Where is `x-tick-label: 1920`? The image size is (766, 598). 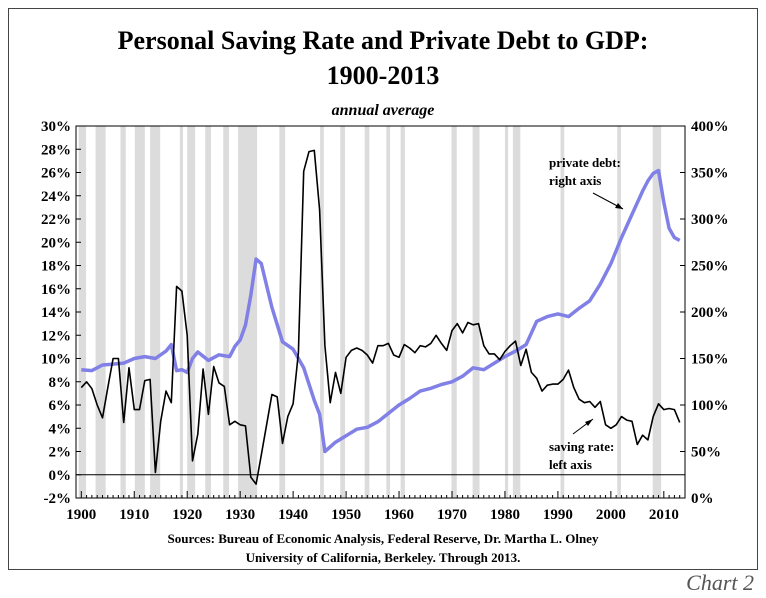
x-tick-label: 1920 is located at coordinates (187, 515).